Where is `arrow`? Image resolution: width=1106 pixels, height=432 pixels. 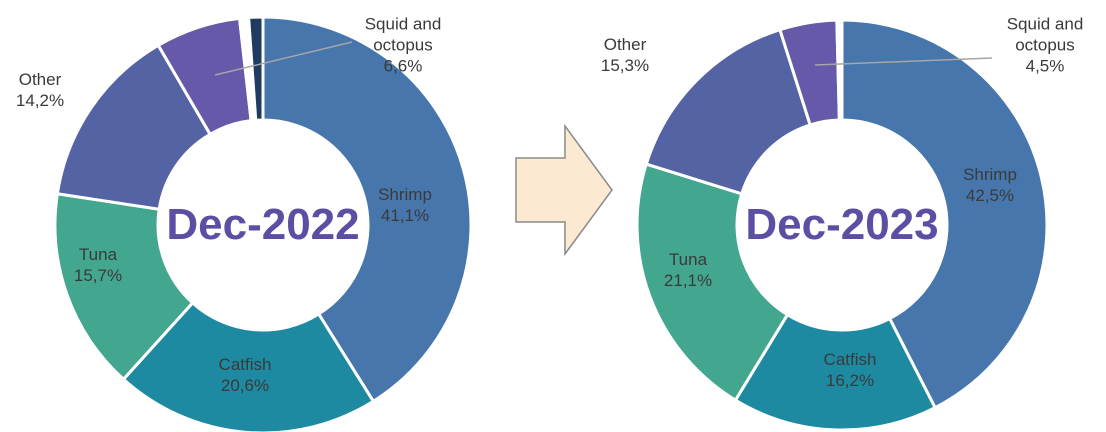 arrow is located at coordinates (564, 190).